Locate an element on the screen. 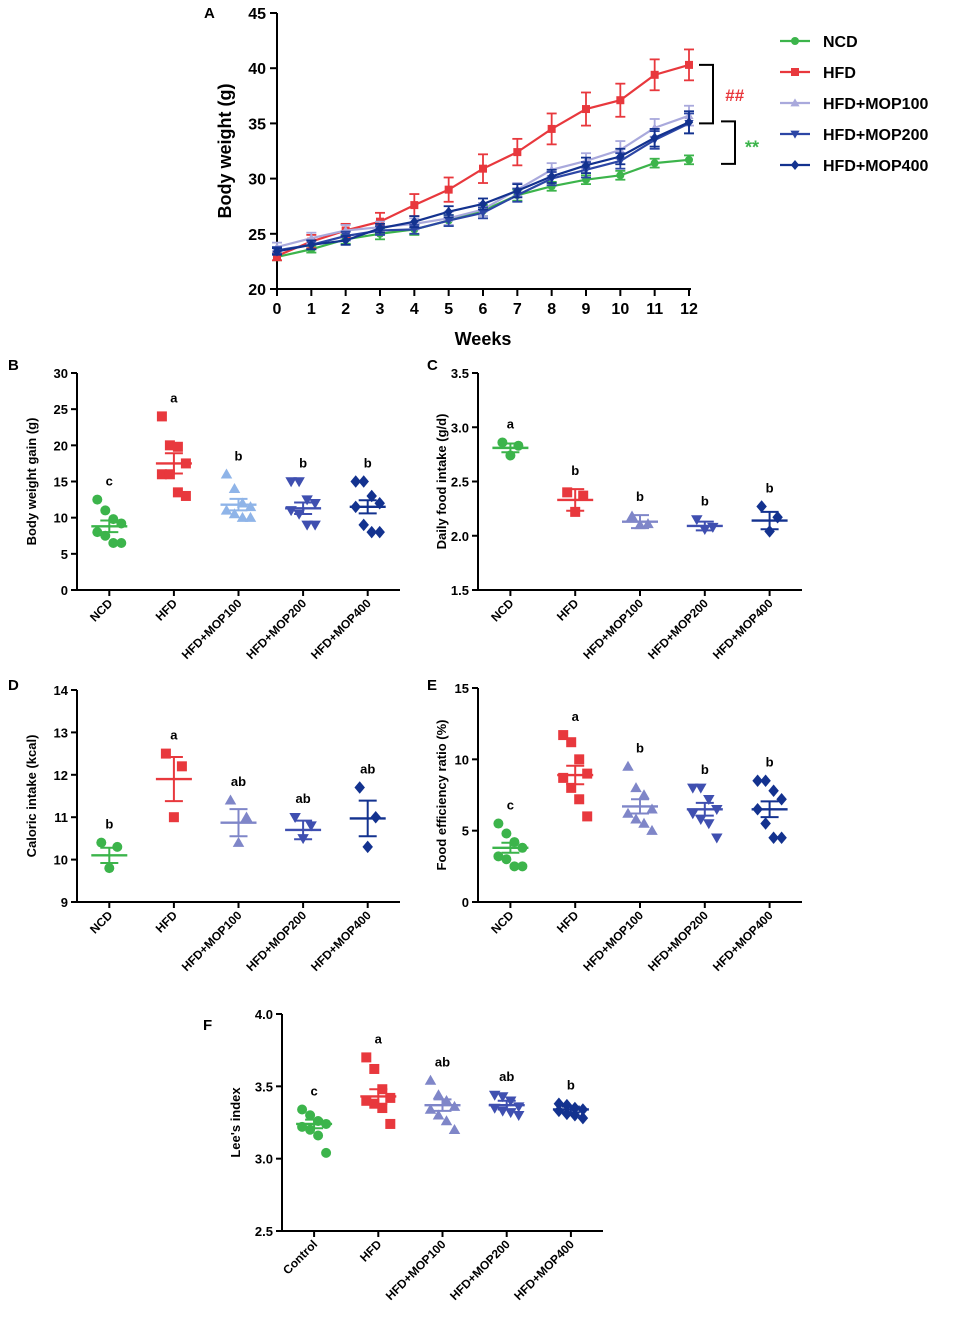  y-tick-label: 0 is located at coordinates (465, 902).